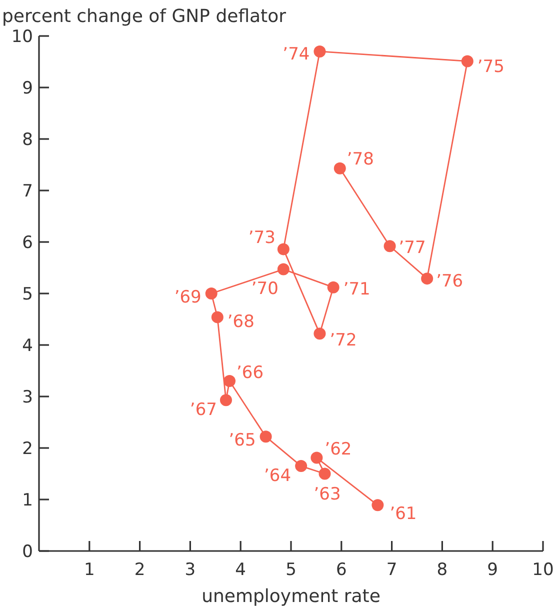 The height and width of the screenshot is (606, 557). What do you see at coordinates (27, 88) in the screenshot?
I see `y-tick-label: 9` at bounding box center [27, 88].